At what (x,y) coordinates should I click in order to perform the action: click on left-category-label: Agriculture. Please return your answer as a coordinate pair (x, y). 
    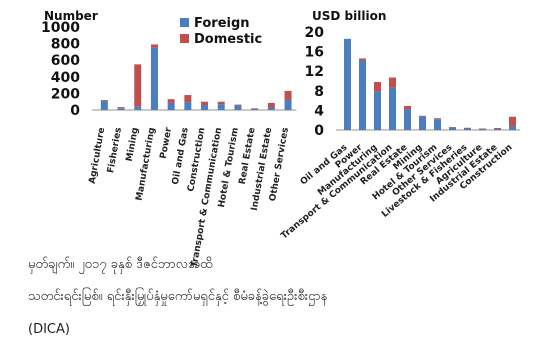
    Looking at the image, I should click on (98, 156).